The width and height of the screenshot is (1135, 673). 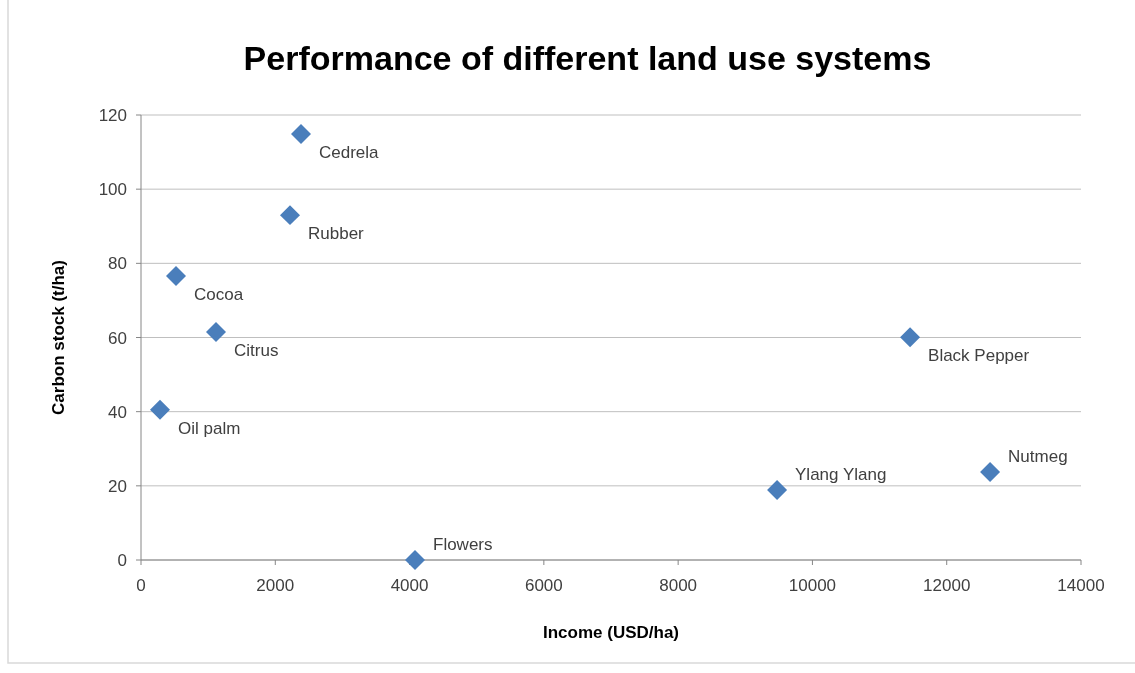 What do you see at coordinates (349, 152) in the screenshot?
I see `annotation: Cedrela` at bounding box center [349, 152].